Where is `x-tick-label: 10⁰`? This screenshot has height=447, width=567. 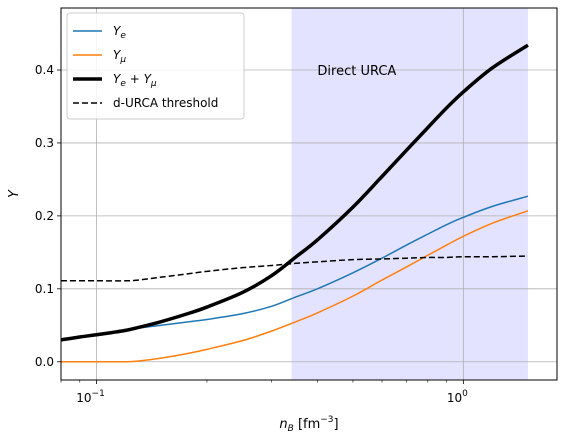 x-tick-label: 10⁰ is located at coordinates (457, 397).